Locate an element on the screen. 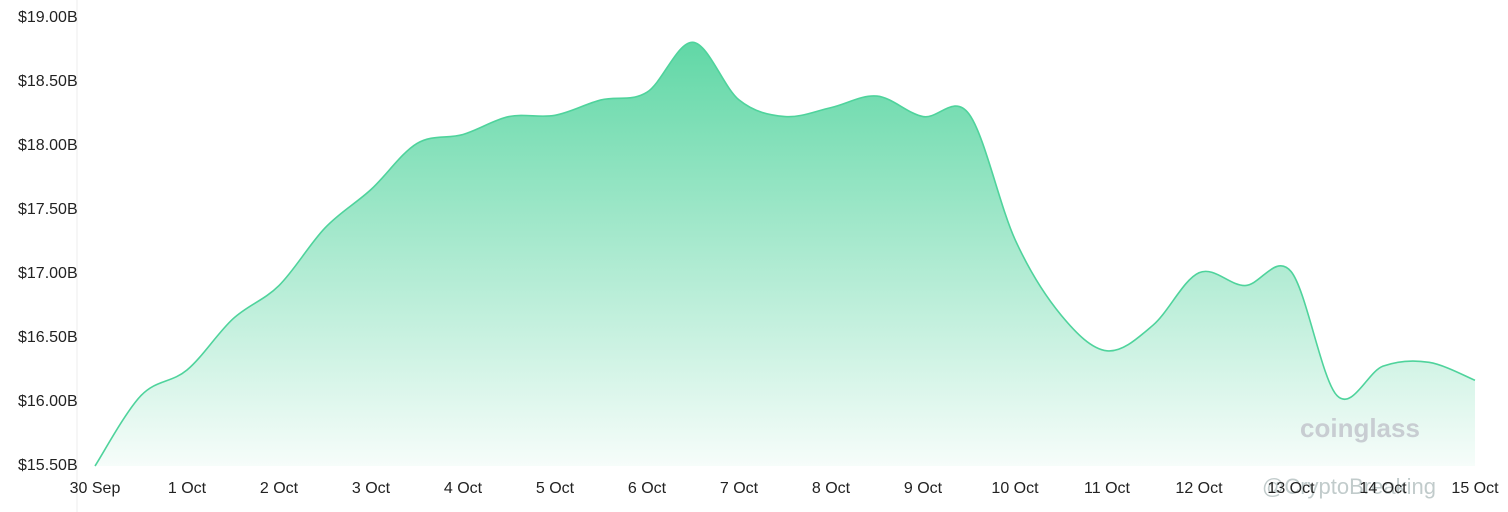 Image resolution: width=1508 pixels, height=512 pixels. y-tick-label: $16.00B is located at coordinates (48, 401).